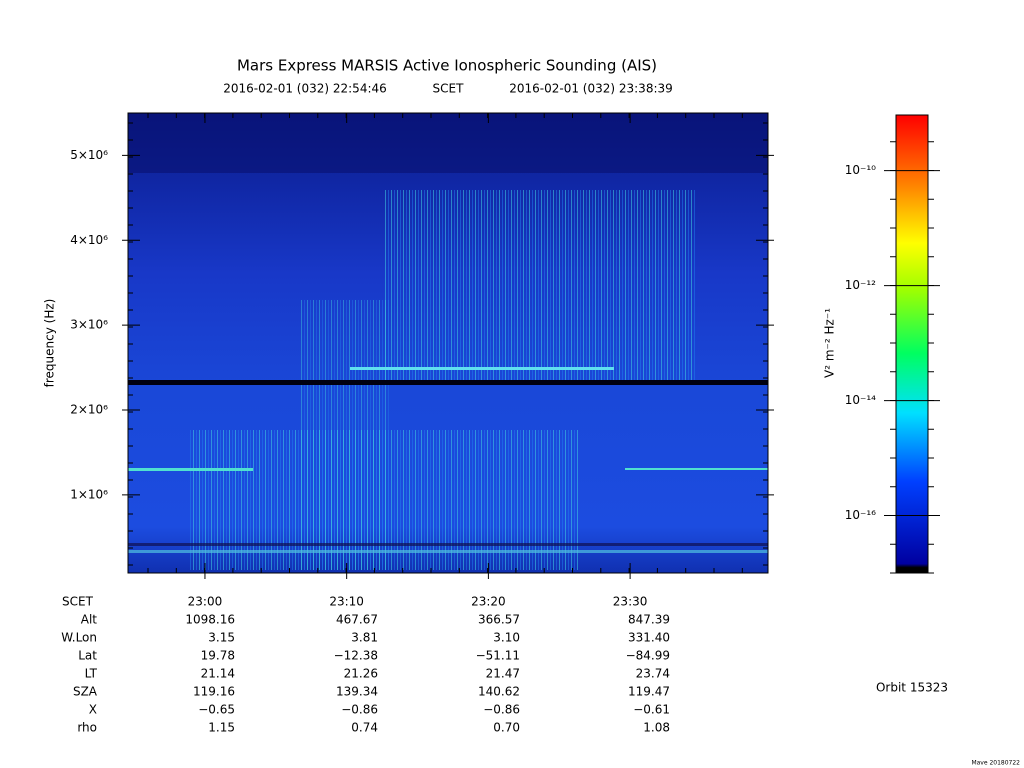 This screenshot has width=1024, height=768. What do you see at coordinates (499, 692) in the screenshot?
I see `ephemeris-value: 140.62` at bounding box center [499, 692].